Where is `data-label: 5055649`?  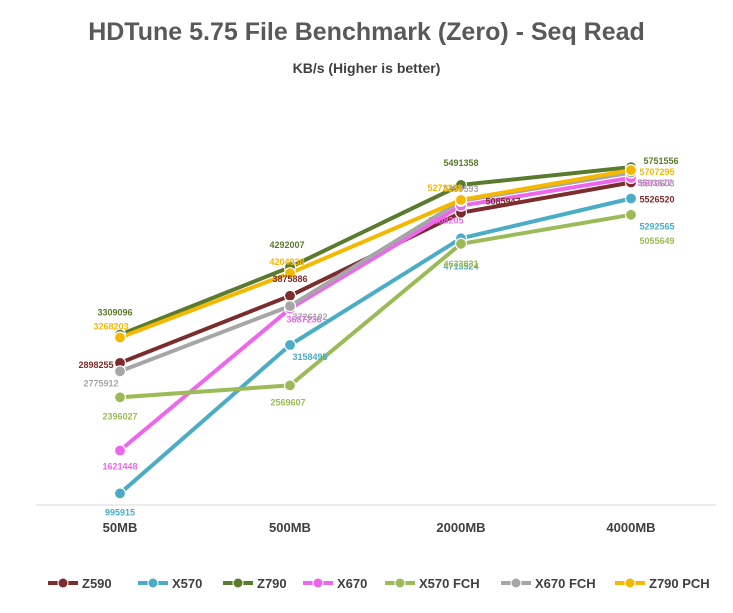 data-label: 5055649 is located at coordinates (656, 241).